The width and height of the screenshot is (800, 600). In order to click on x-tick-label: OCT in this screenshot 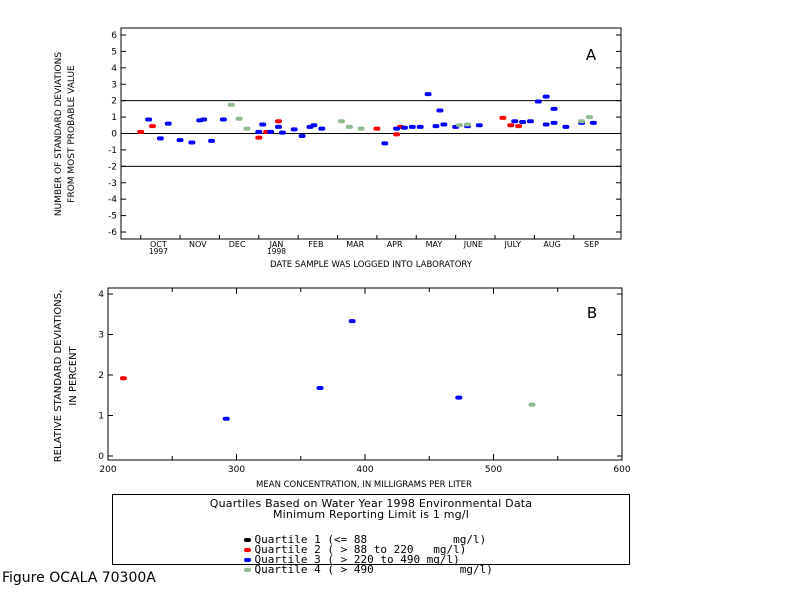, I will do `click(158, 244)`.